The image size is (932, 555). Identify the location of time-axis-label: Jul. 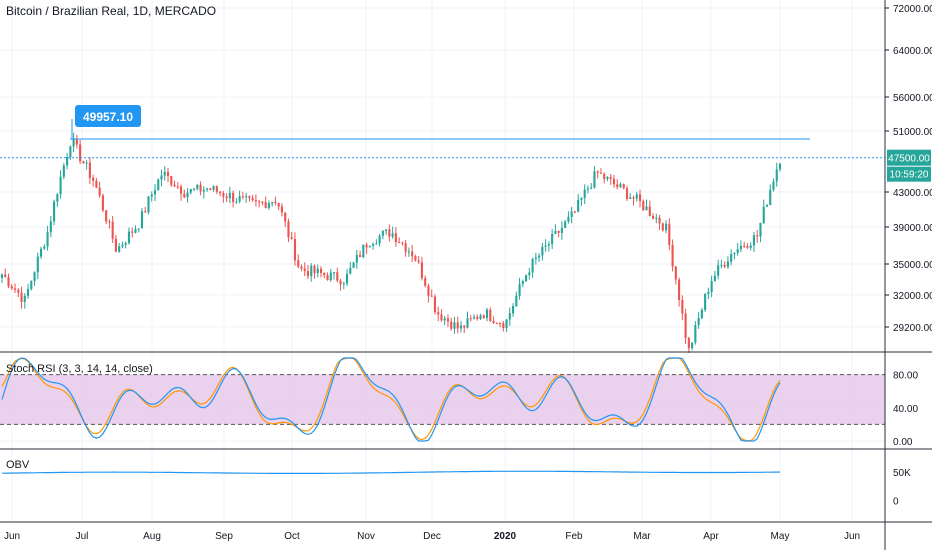
(82, 536).